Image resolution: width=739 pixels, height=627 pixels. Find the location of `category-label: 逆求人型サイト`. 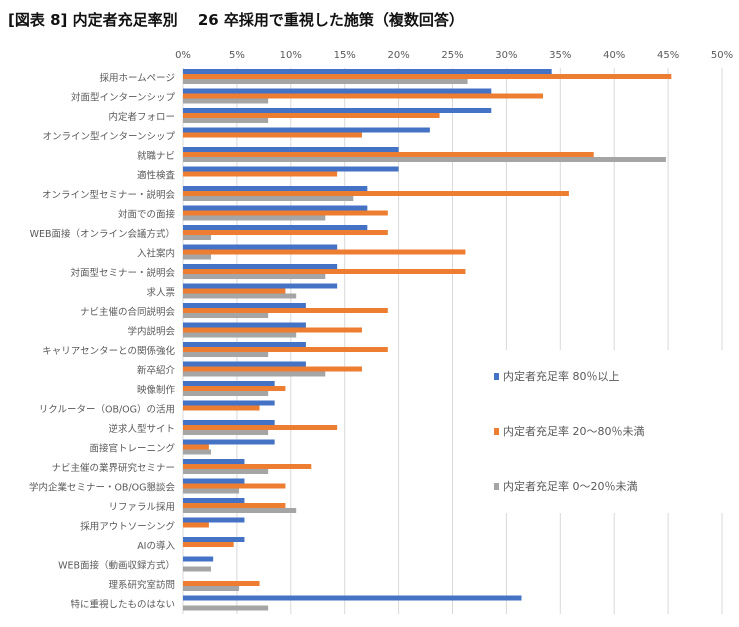

category-label: 逆求人型サイト is located at coordinates (141, 429).